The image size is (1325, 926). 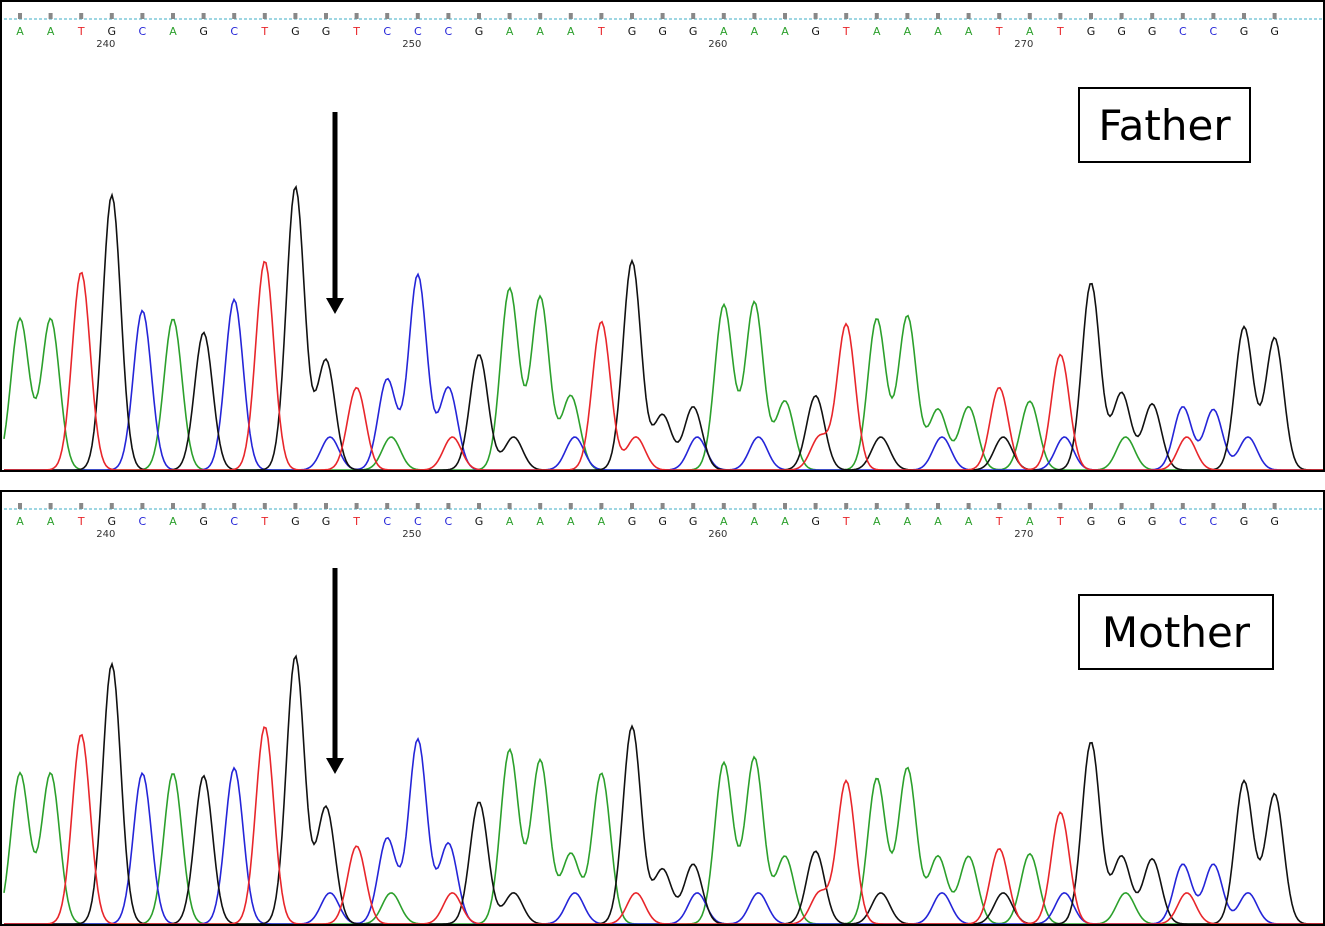 I want to click on mother-label: Mother, so click(x=1176, y=632).